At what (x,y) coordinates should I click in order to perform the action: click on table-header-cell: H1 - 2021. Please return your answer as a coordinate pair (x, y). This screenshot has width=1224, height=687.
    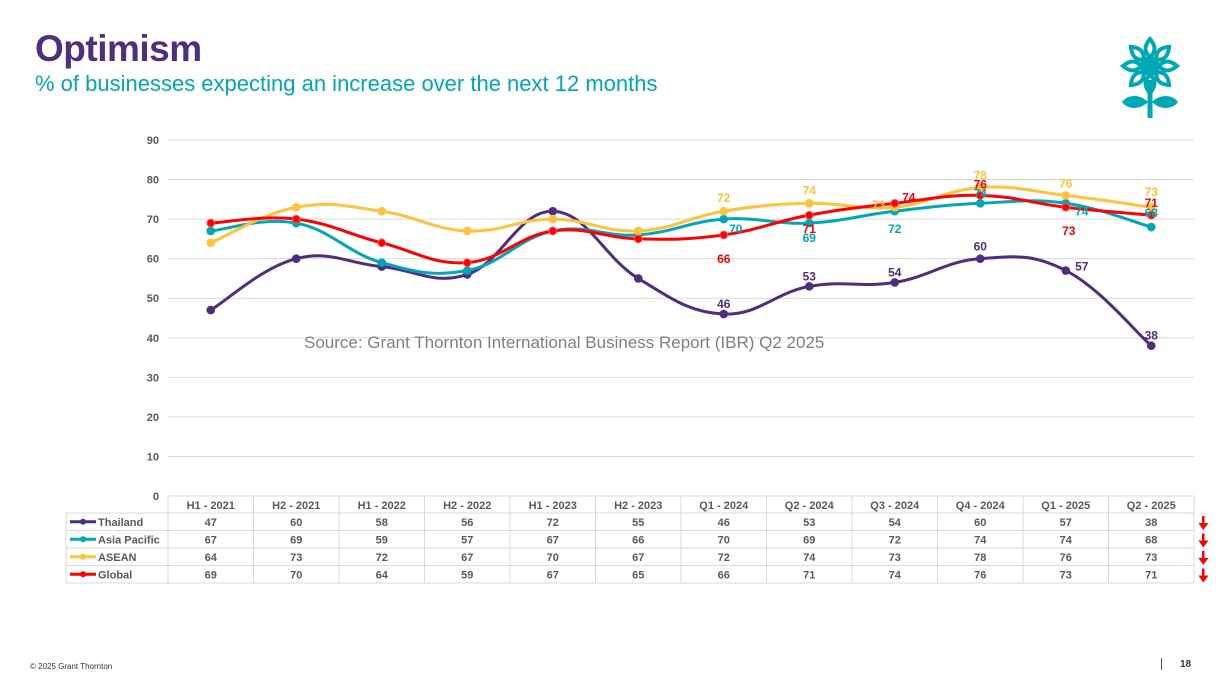
    Looking at the image, I should click on (211, 506).